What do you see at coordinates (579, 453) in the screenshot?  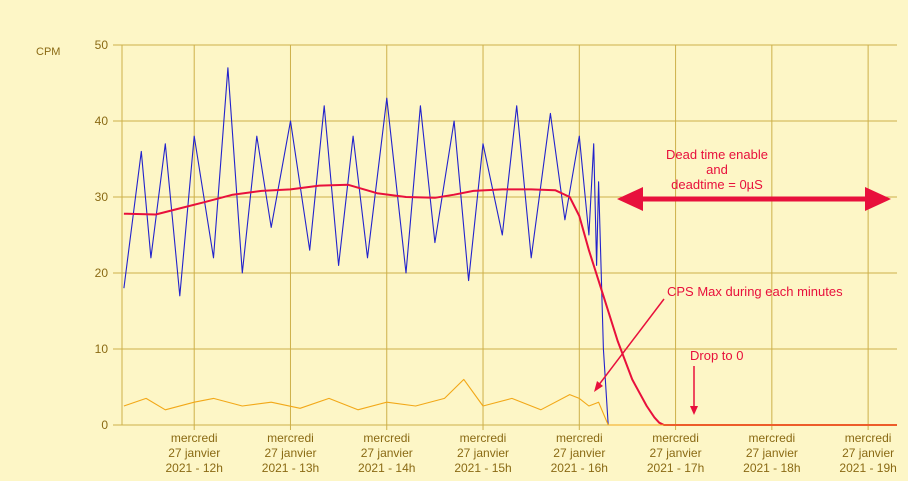 I see `x-tick-label-4: mercredi 27 janvier 2021 - 16h` at bounding box center [579, 453].